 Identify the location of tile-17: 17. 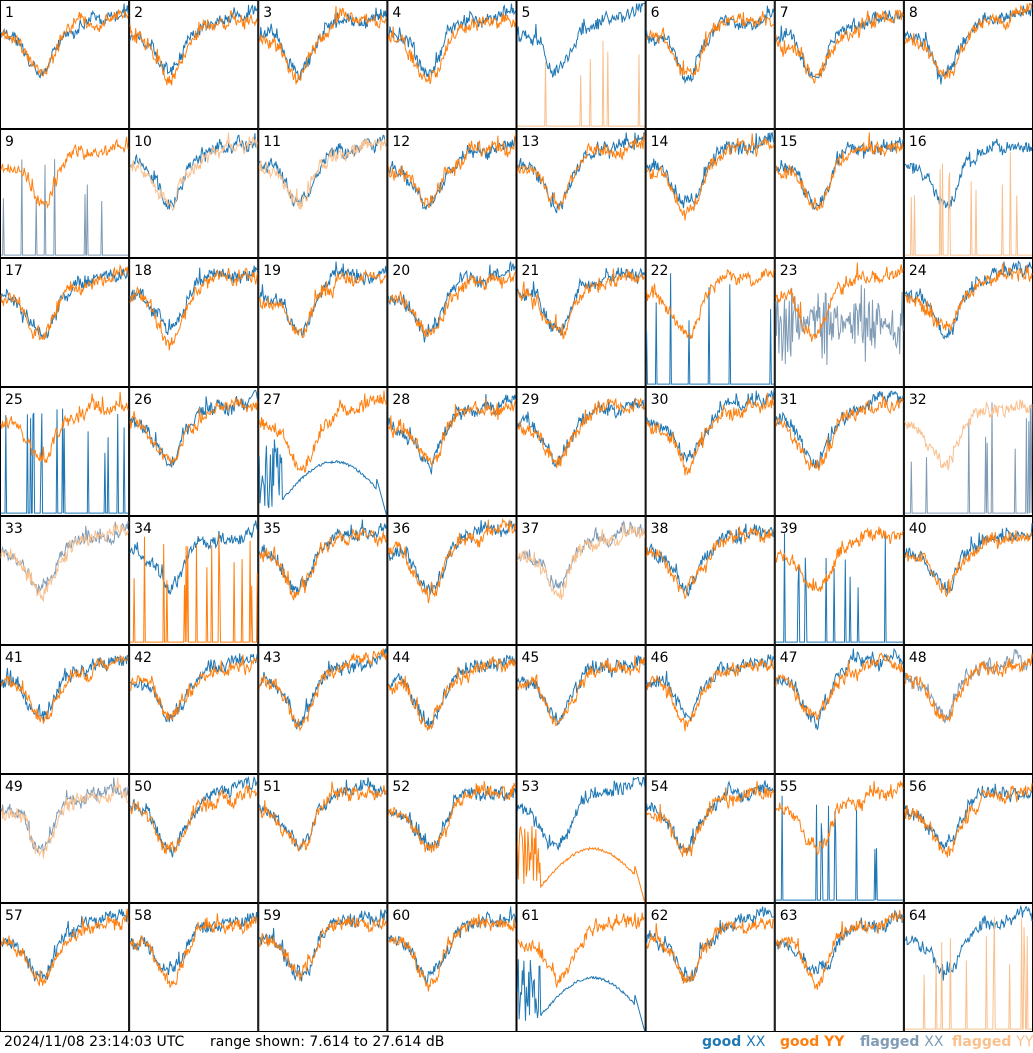
(65, 322).